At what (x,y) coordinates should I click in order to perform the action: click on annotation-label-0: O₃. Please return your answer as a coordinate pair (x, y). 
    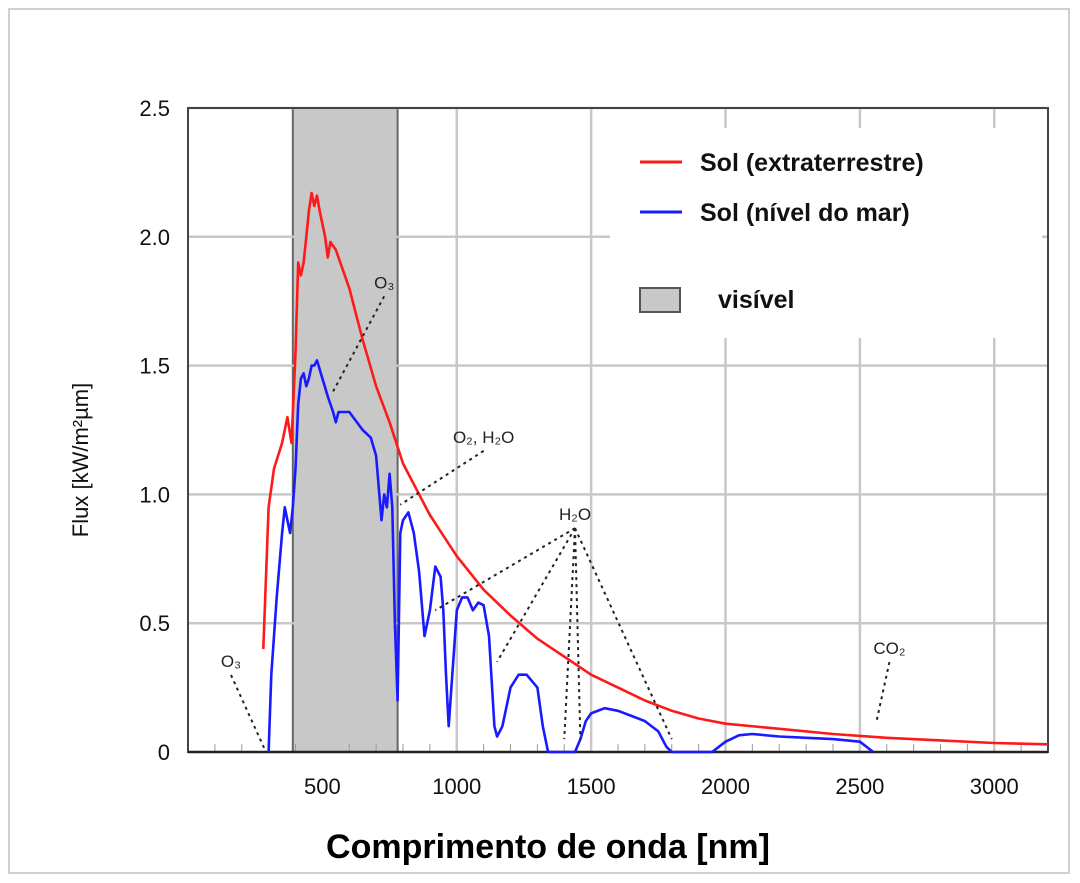
    Looking at the image, I should click on (384, 282).